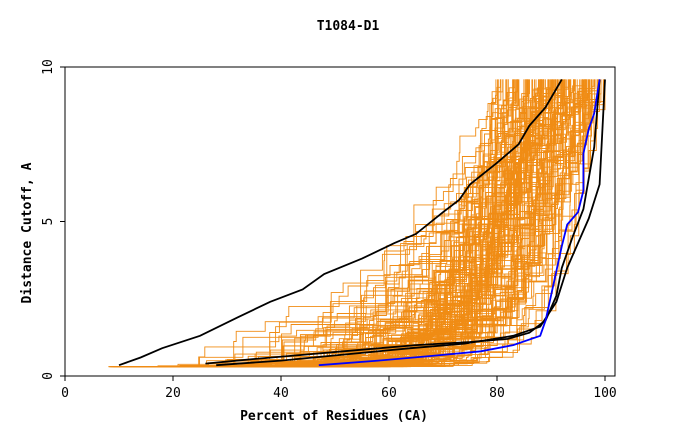 Image resolution: width=680 pixels, height=440 pixels. What do you see at coordinates (389, 393) in the screenshot?
I see `x-tick-label: 60` at bounding box center [389, 393].